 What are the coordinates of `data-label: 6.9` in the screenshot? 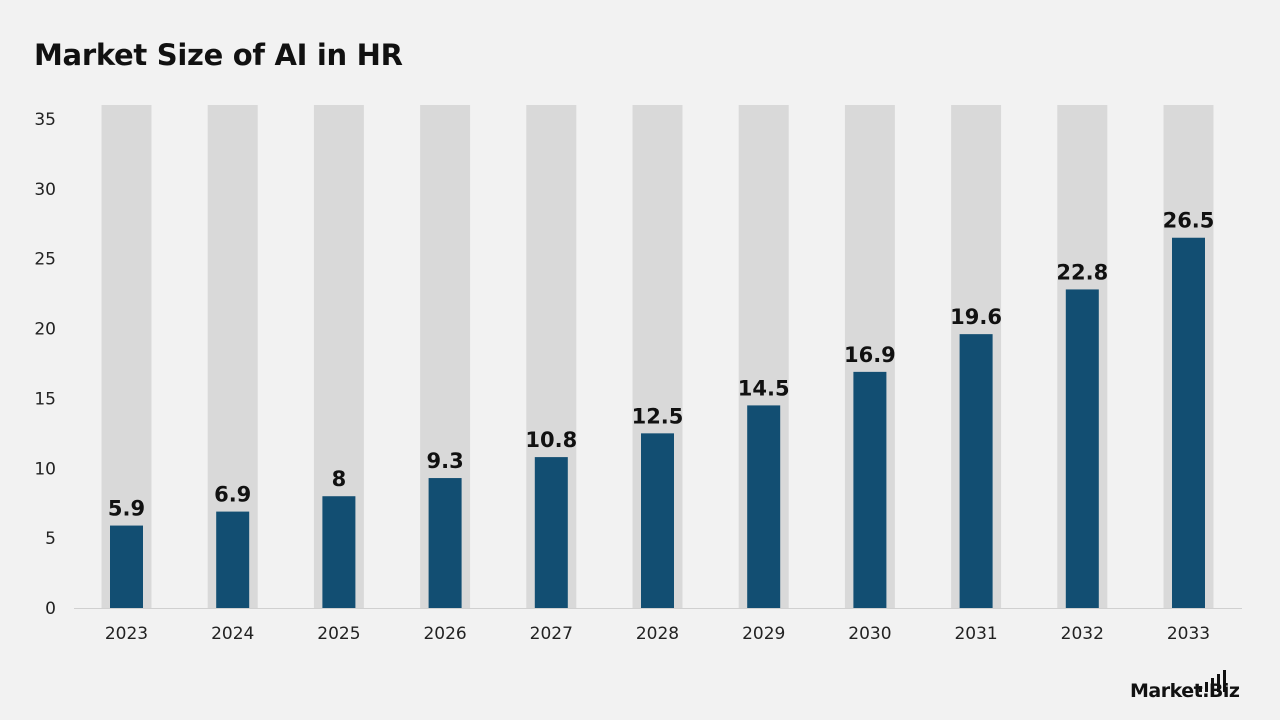 It's located at (232, 495).